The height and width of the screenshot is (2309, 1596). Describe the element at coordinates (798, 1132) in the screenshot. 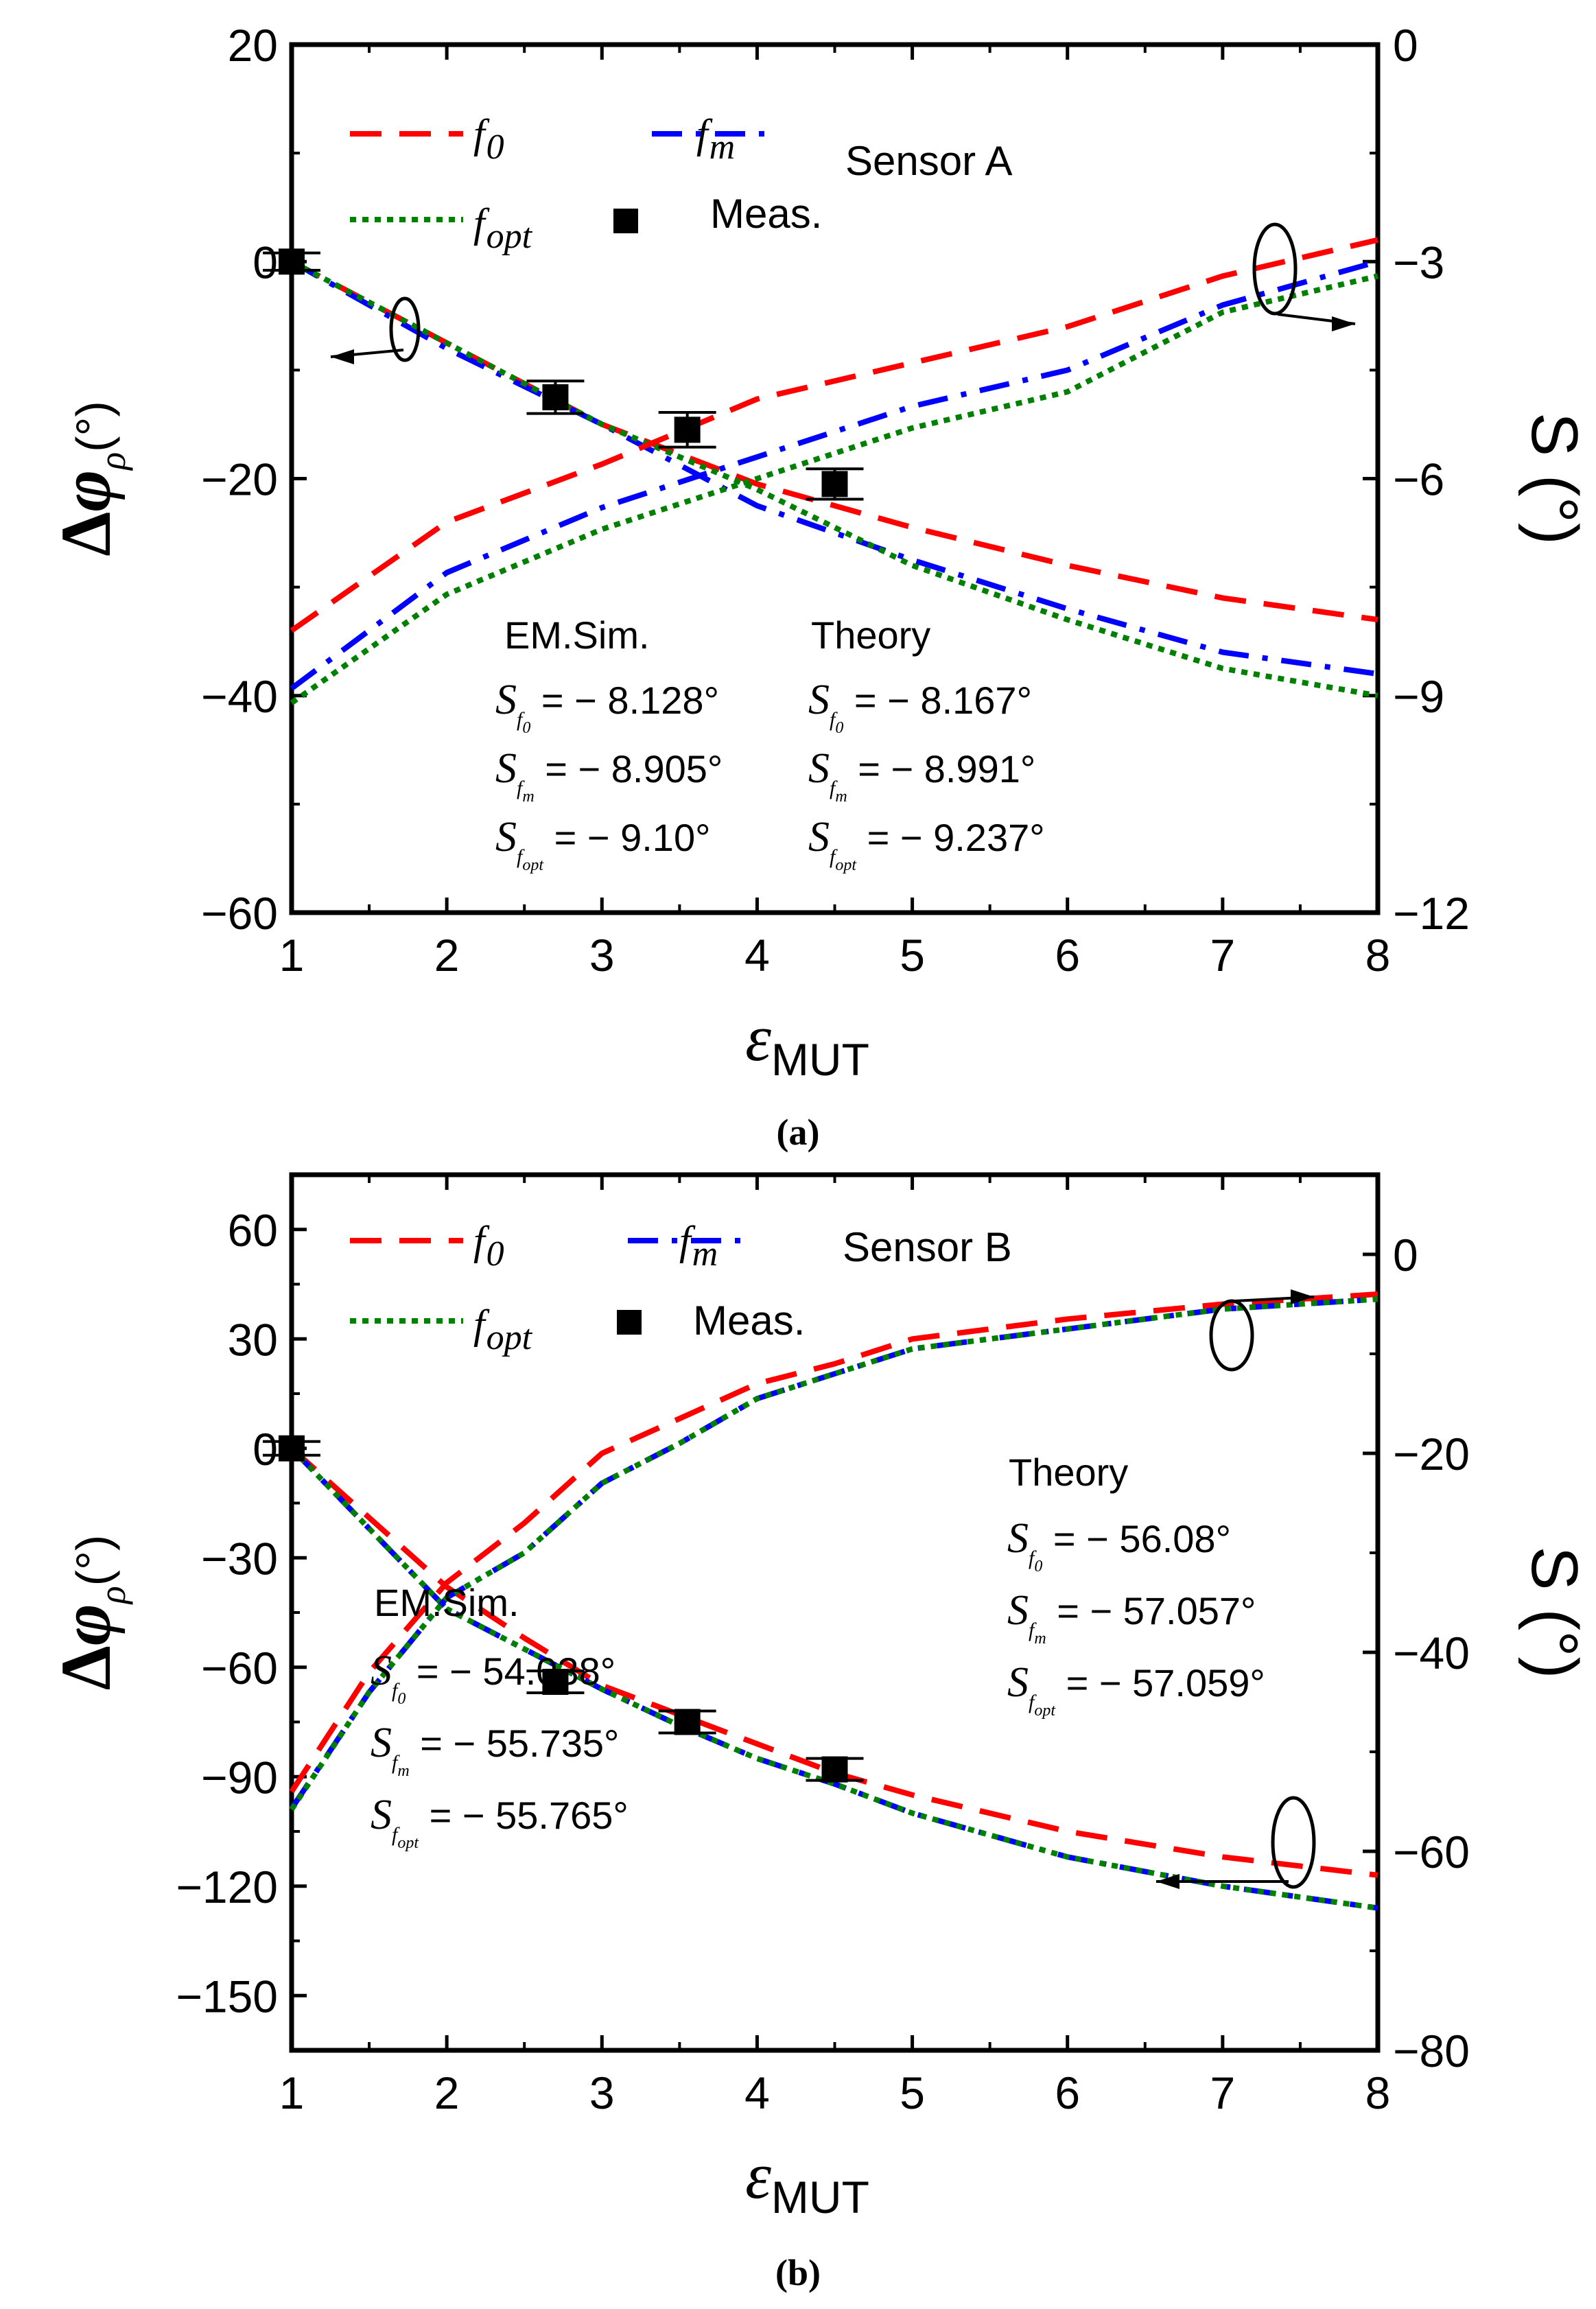

I see `panel-caption: (a)` at that location.